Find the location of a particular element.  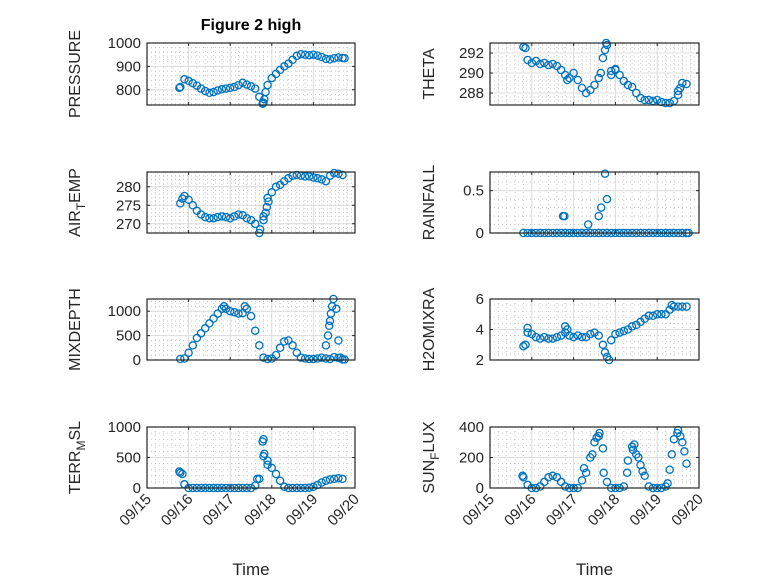

y-tick-label: 1000 is located at coordinates (124, 427).